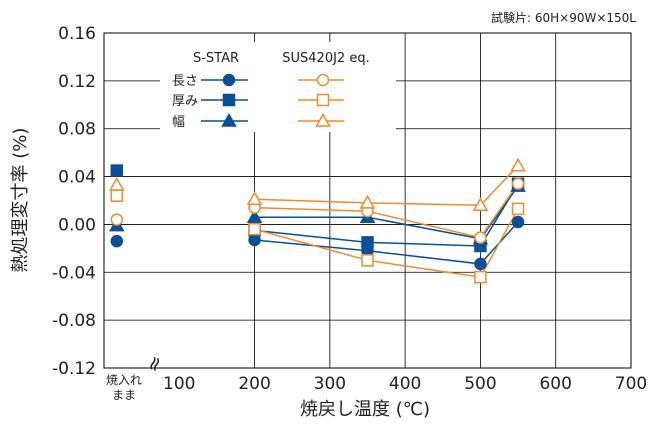 The height and width of the screenshot is (426, 668). I want to click on y-tick-label: -0.08, so click(74, 321).